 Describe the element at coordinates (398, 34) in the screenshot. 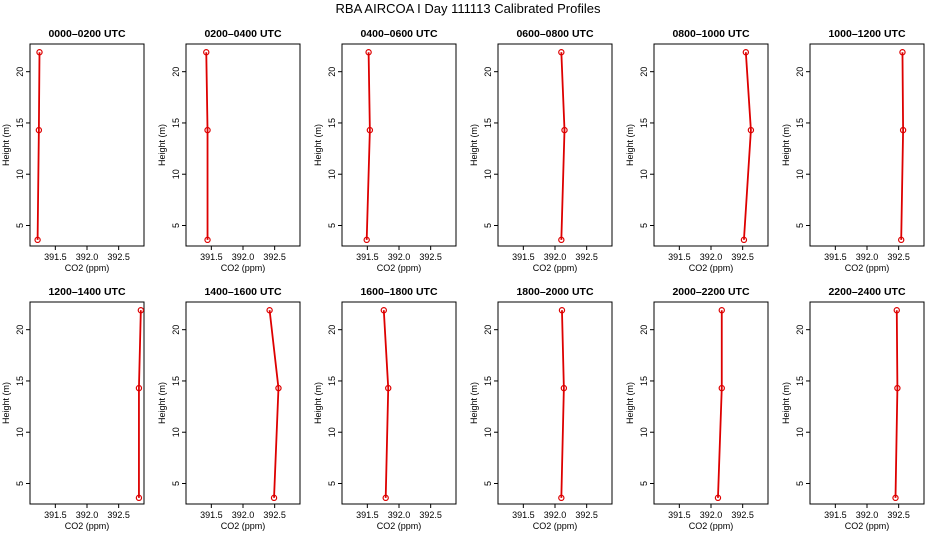

I see `panel-title: 0400–0600 UTC` at that location.